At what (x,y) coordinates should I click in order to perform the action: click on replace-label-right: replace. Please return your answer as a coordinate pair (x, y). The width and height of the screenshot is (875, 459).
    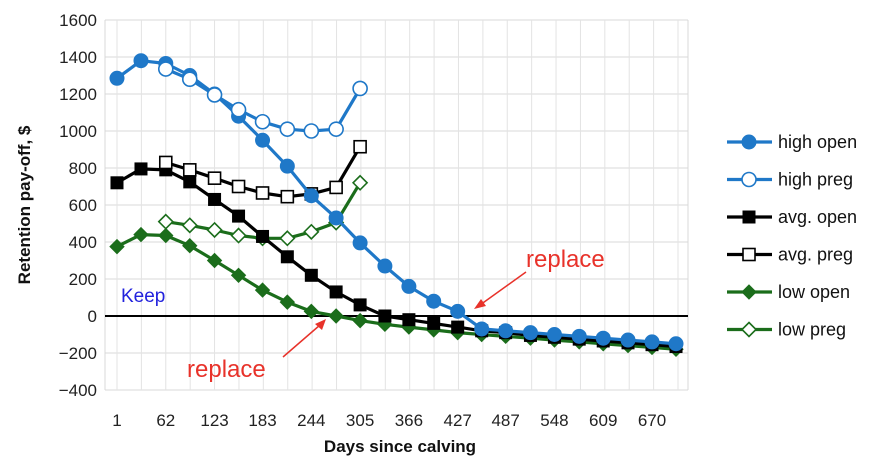
    Looking at the image, I should click on (565, 259).